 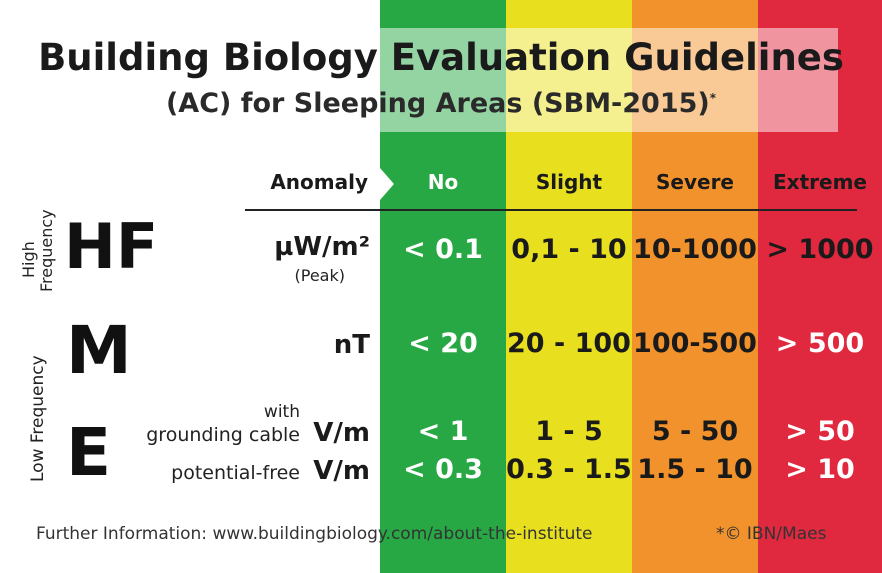 What do you see at coordinates (569, 343) in the screenshot?
I see `m-slight-value: 20 - 100` at bounding box center [569, 343].